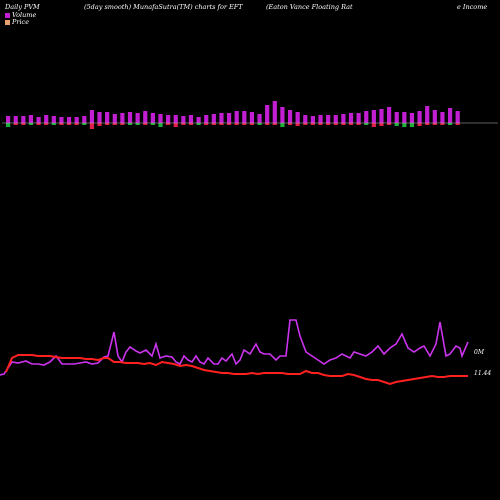 The image size is (500, 500). What do you see at coordinates (482, 373) in the screenshot?
I see `price-value-label: 11.44` at bounding box center [482, 373].